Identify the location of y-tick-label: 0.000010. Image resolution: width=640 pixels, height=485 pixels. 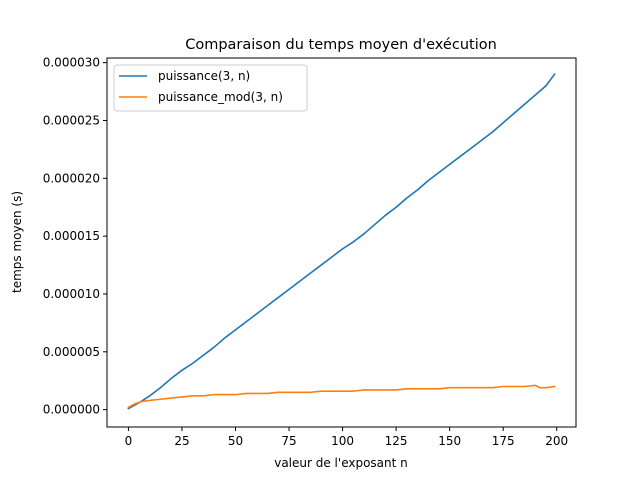
(71, 294).